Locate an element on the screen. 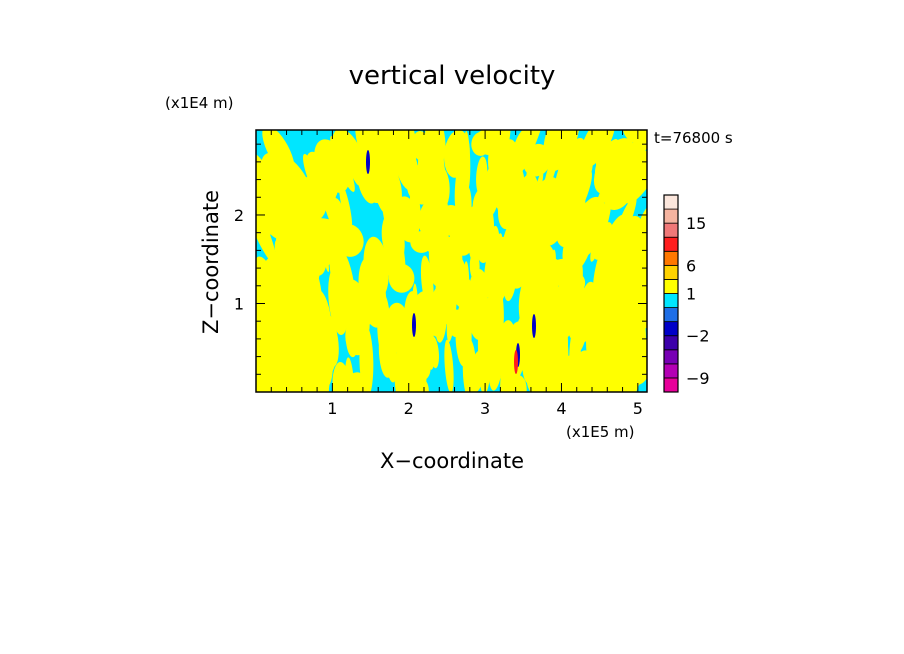  colorbar-tick-label: −2 is located at coordinates (698, 336).